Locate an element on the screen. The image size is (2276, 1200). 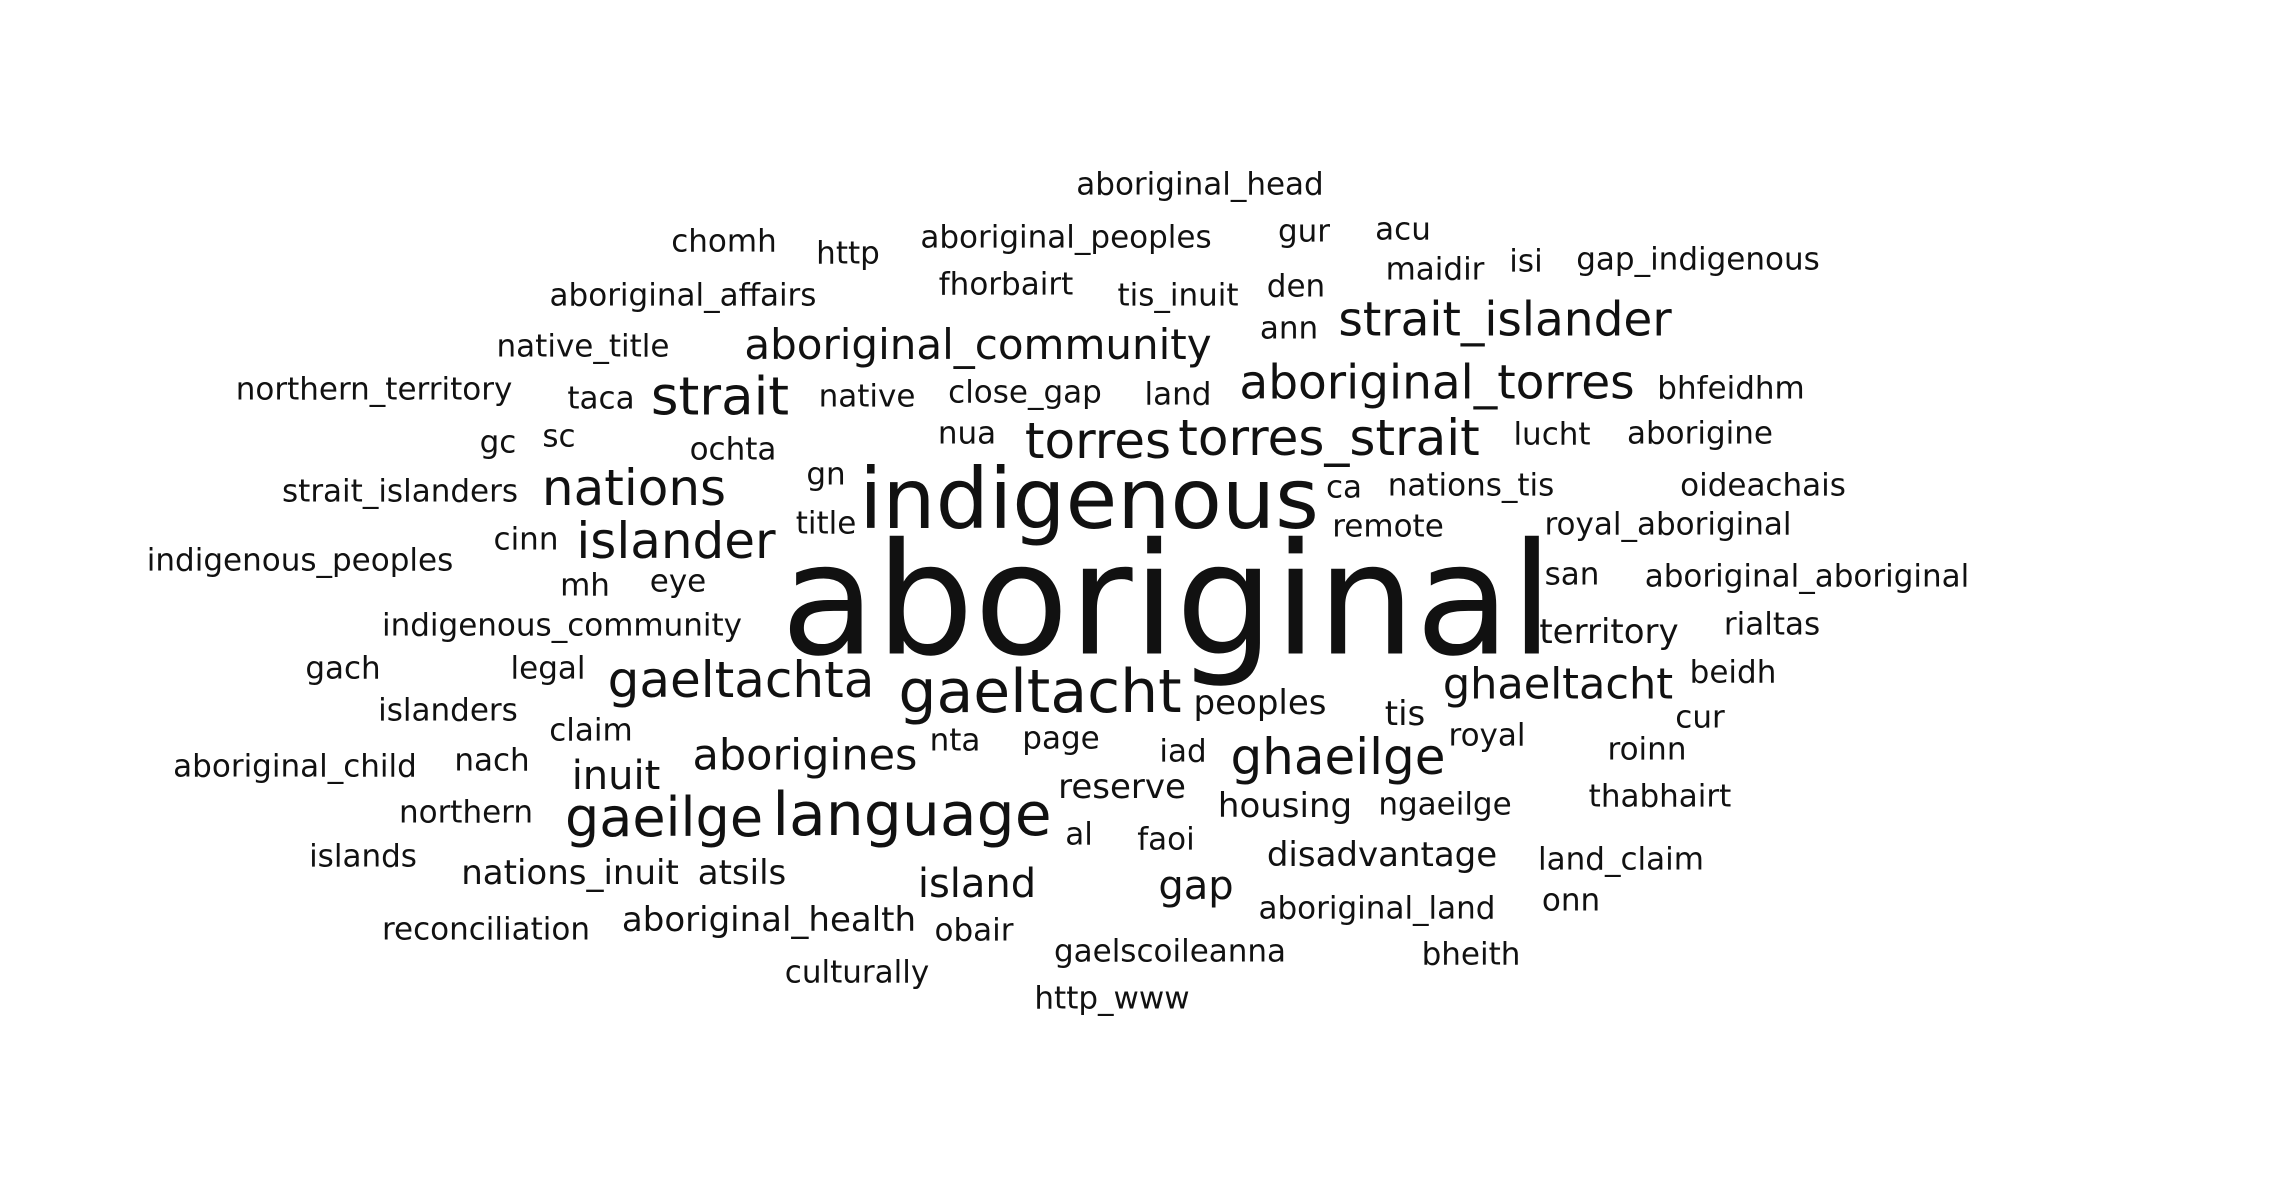
word-cloud-term: aborigine is located at coordinates (1700, 433).